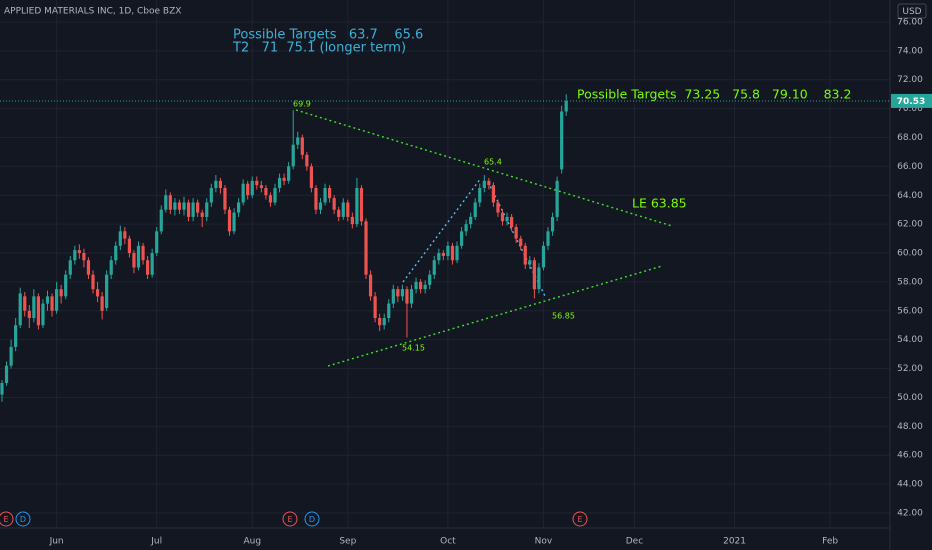 The image size is (932, 550). Describe the element at coordinates (734, 542) in the screenshot. I see `x-tick-label: 2021` at that location.